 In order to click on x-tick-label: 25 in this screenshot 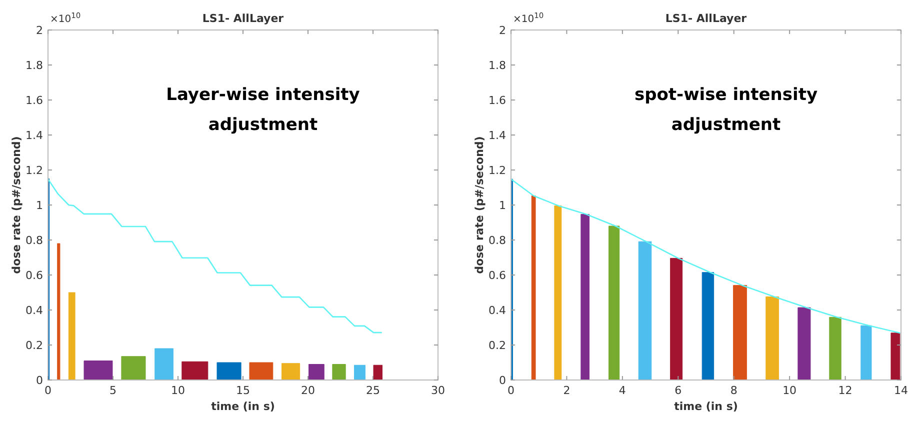, I will do `click(373, 390)`.